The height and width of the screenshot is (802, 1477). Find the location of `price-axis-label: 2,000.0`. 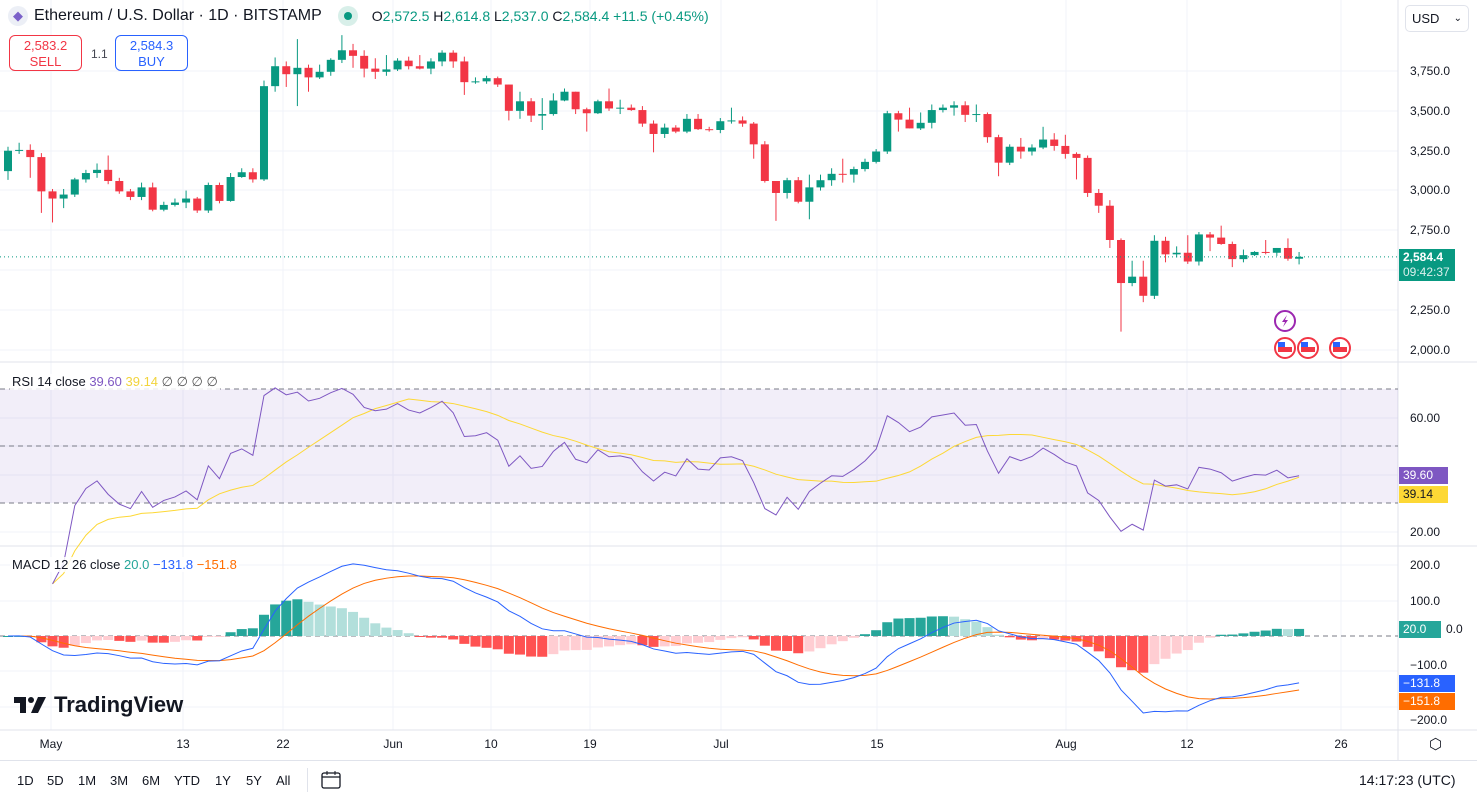

price-axis-label: 2,000.0 is located at coordinates (1430, 350).